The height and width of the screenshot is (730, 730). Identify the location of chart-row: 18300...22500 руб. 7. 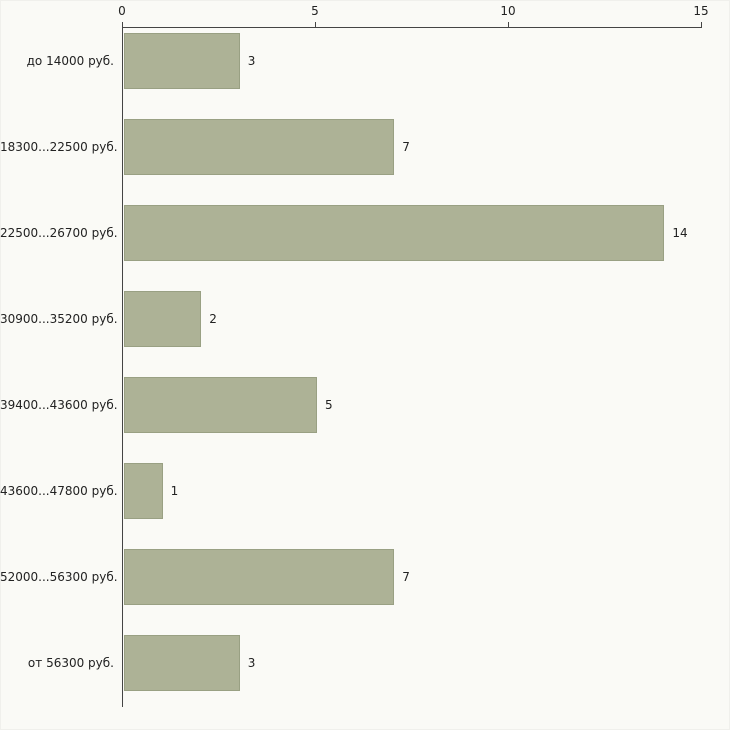
(365, 147).